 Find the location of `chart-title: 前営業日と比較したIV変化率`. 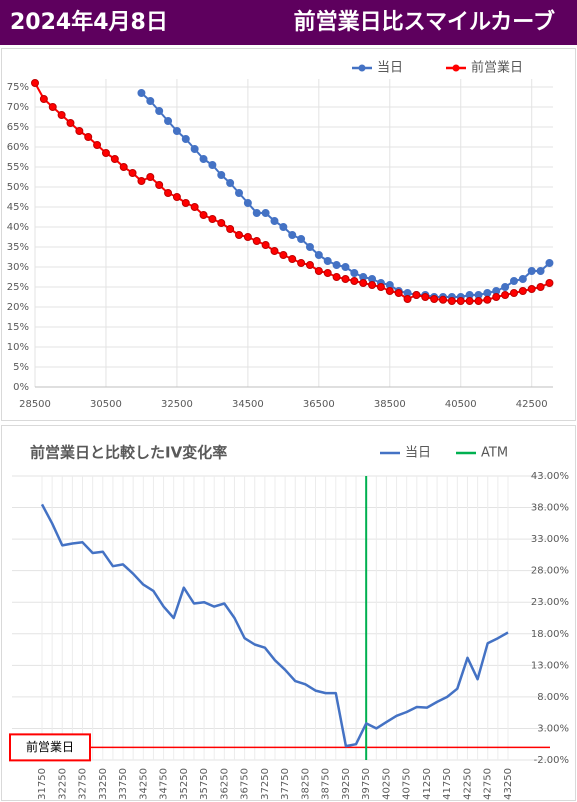

chart-title: 前営業日と比較したIV変化率 is located at coordinates (128, 453).